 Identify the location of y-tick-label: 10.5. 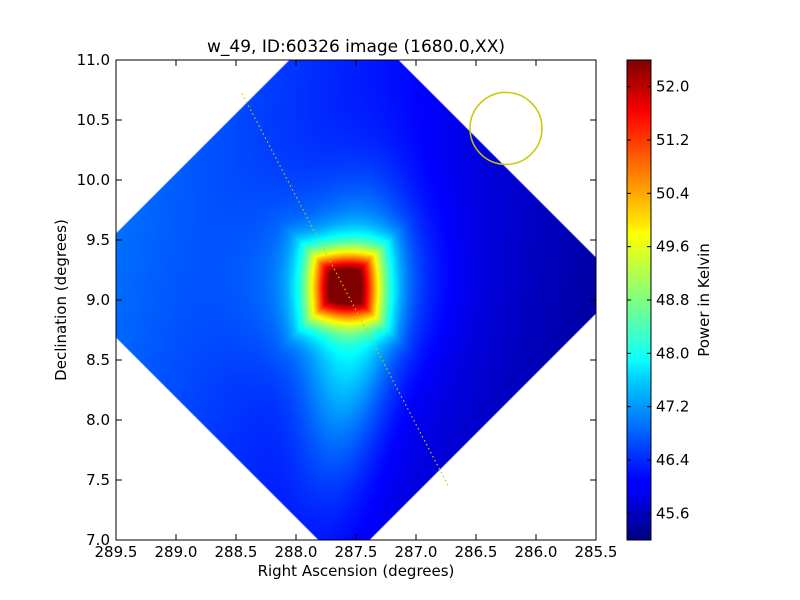
(93, 120).